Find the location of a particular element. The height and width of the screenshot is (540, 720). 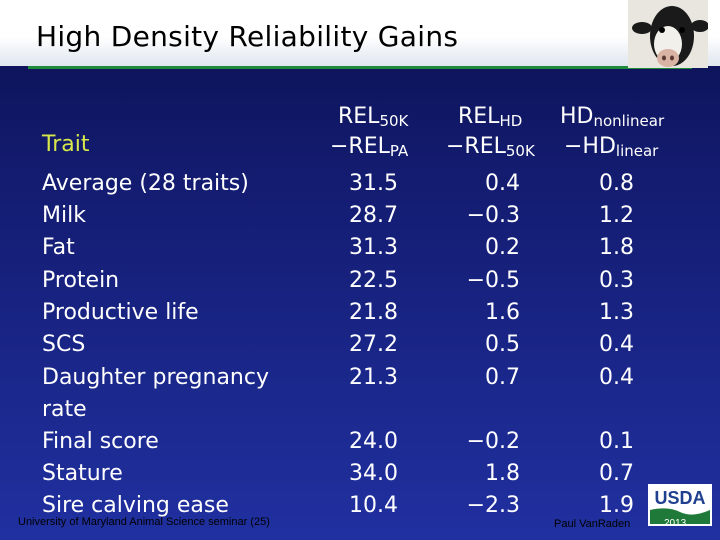

trait-label: Sire calving ease is located at coordinates (135, 505).